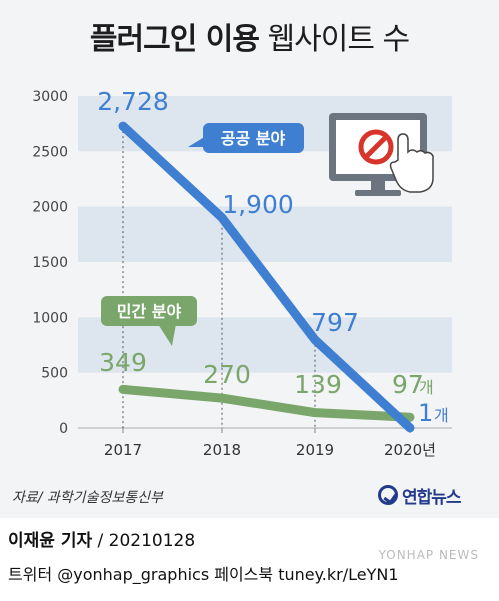 The height and width of the screenshot is (601, 499). Describe the element at coordinates (378, 186) in the screenshot. I see `monitor-neck` at that location.